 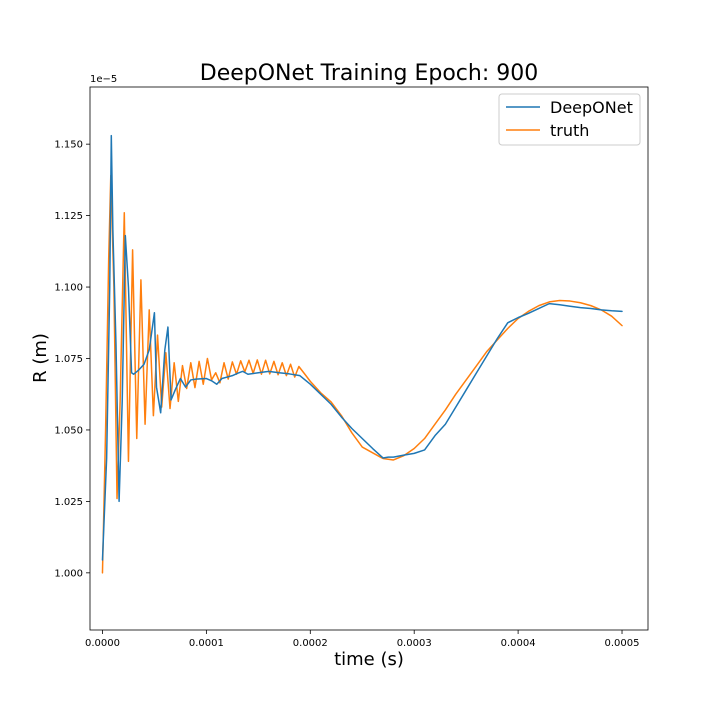 I want to click on y-offset-label: 1e−5, so click(x=103, y=79).